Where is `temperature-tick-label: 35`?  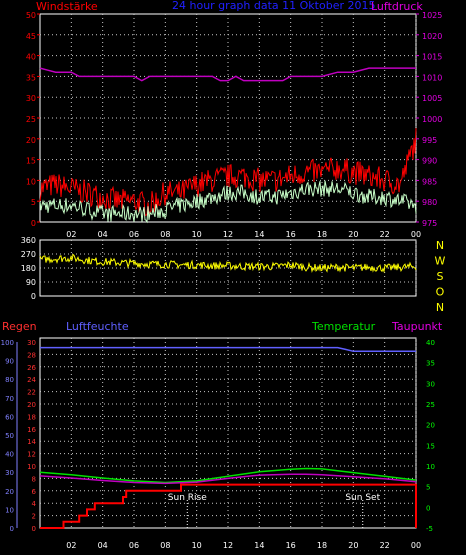 temperature-tick-label: 35 is located at coordinates (430, 364).